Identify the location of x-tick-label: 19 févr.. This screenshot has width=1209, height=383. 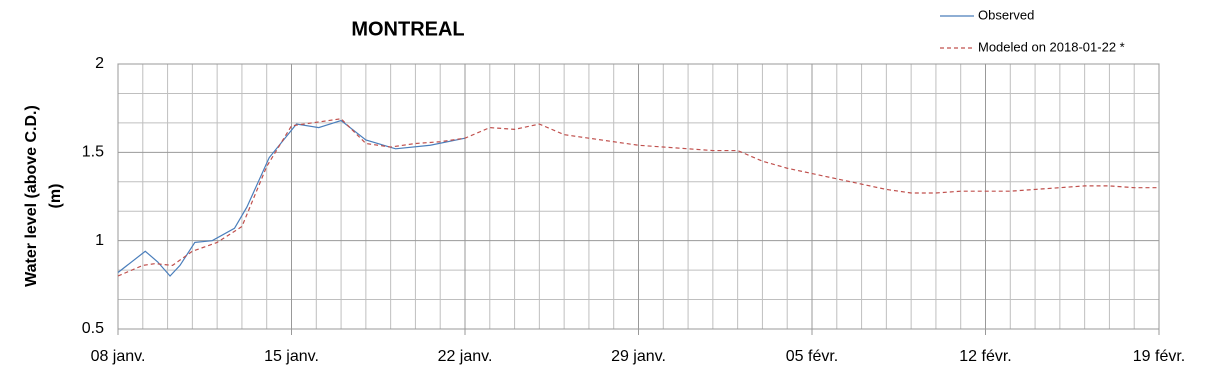
(1159, 356).